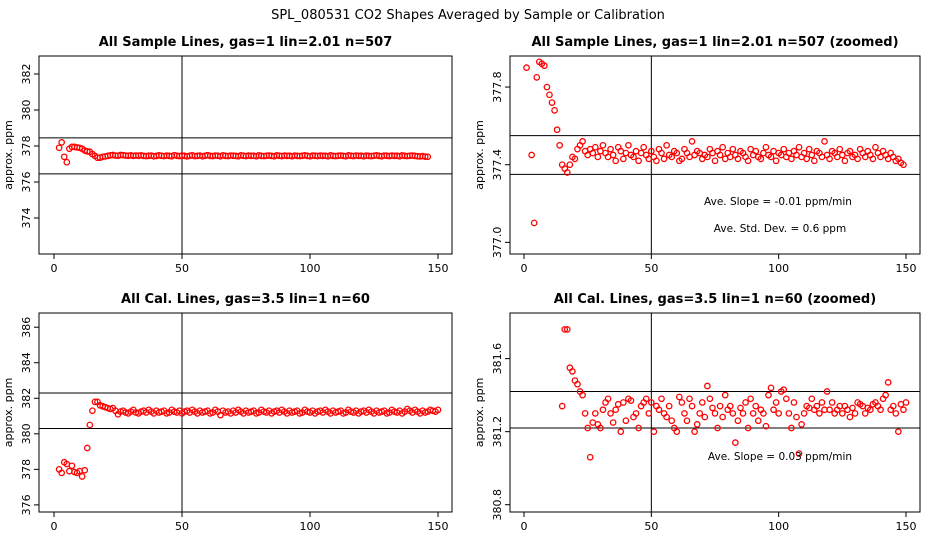  Describe the element at coordinates (26, 504) in the screenshot. I see `y-tick-label: 376` at that location.